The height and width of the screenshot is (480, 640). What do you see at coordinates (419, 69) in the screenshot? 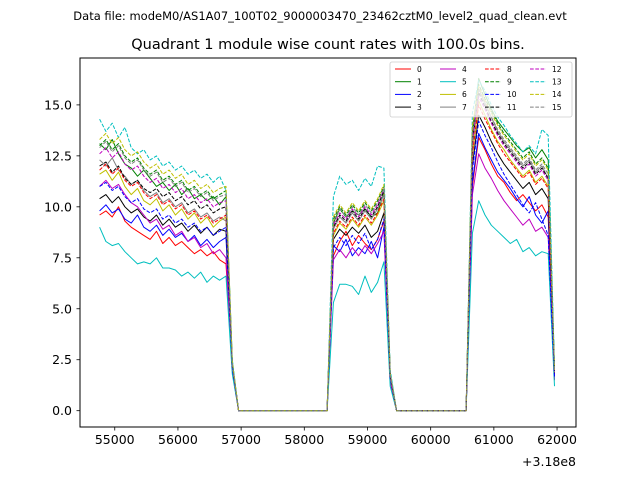
I see `legend-label-0: 0` at bounding box center [419, 69].